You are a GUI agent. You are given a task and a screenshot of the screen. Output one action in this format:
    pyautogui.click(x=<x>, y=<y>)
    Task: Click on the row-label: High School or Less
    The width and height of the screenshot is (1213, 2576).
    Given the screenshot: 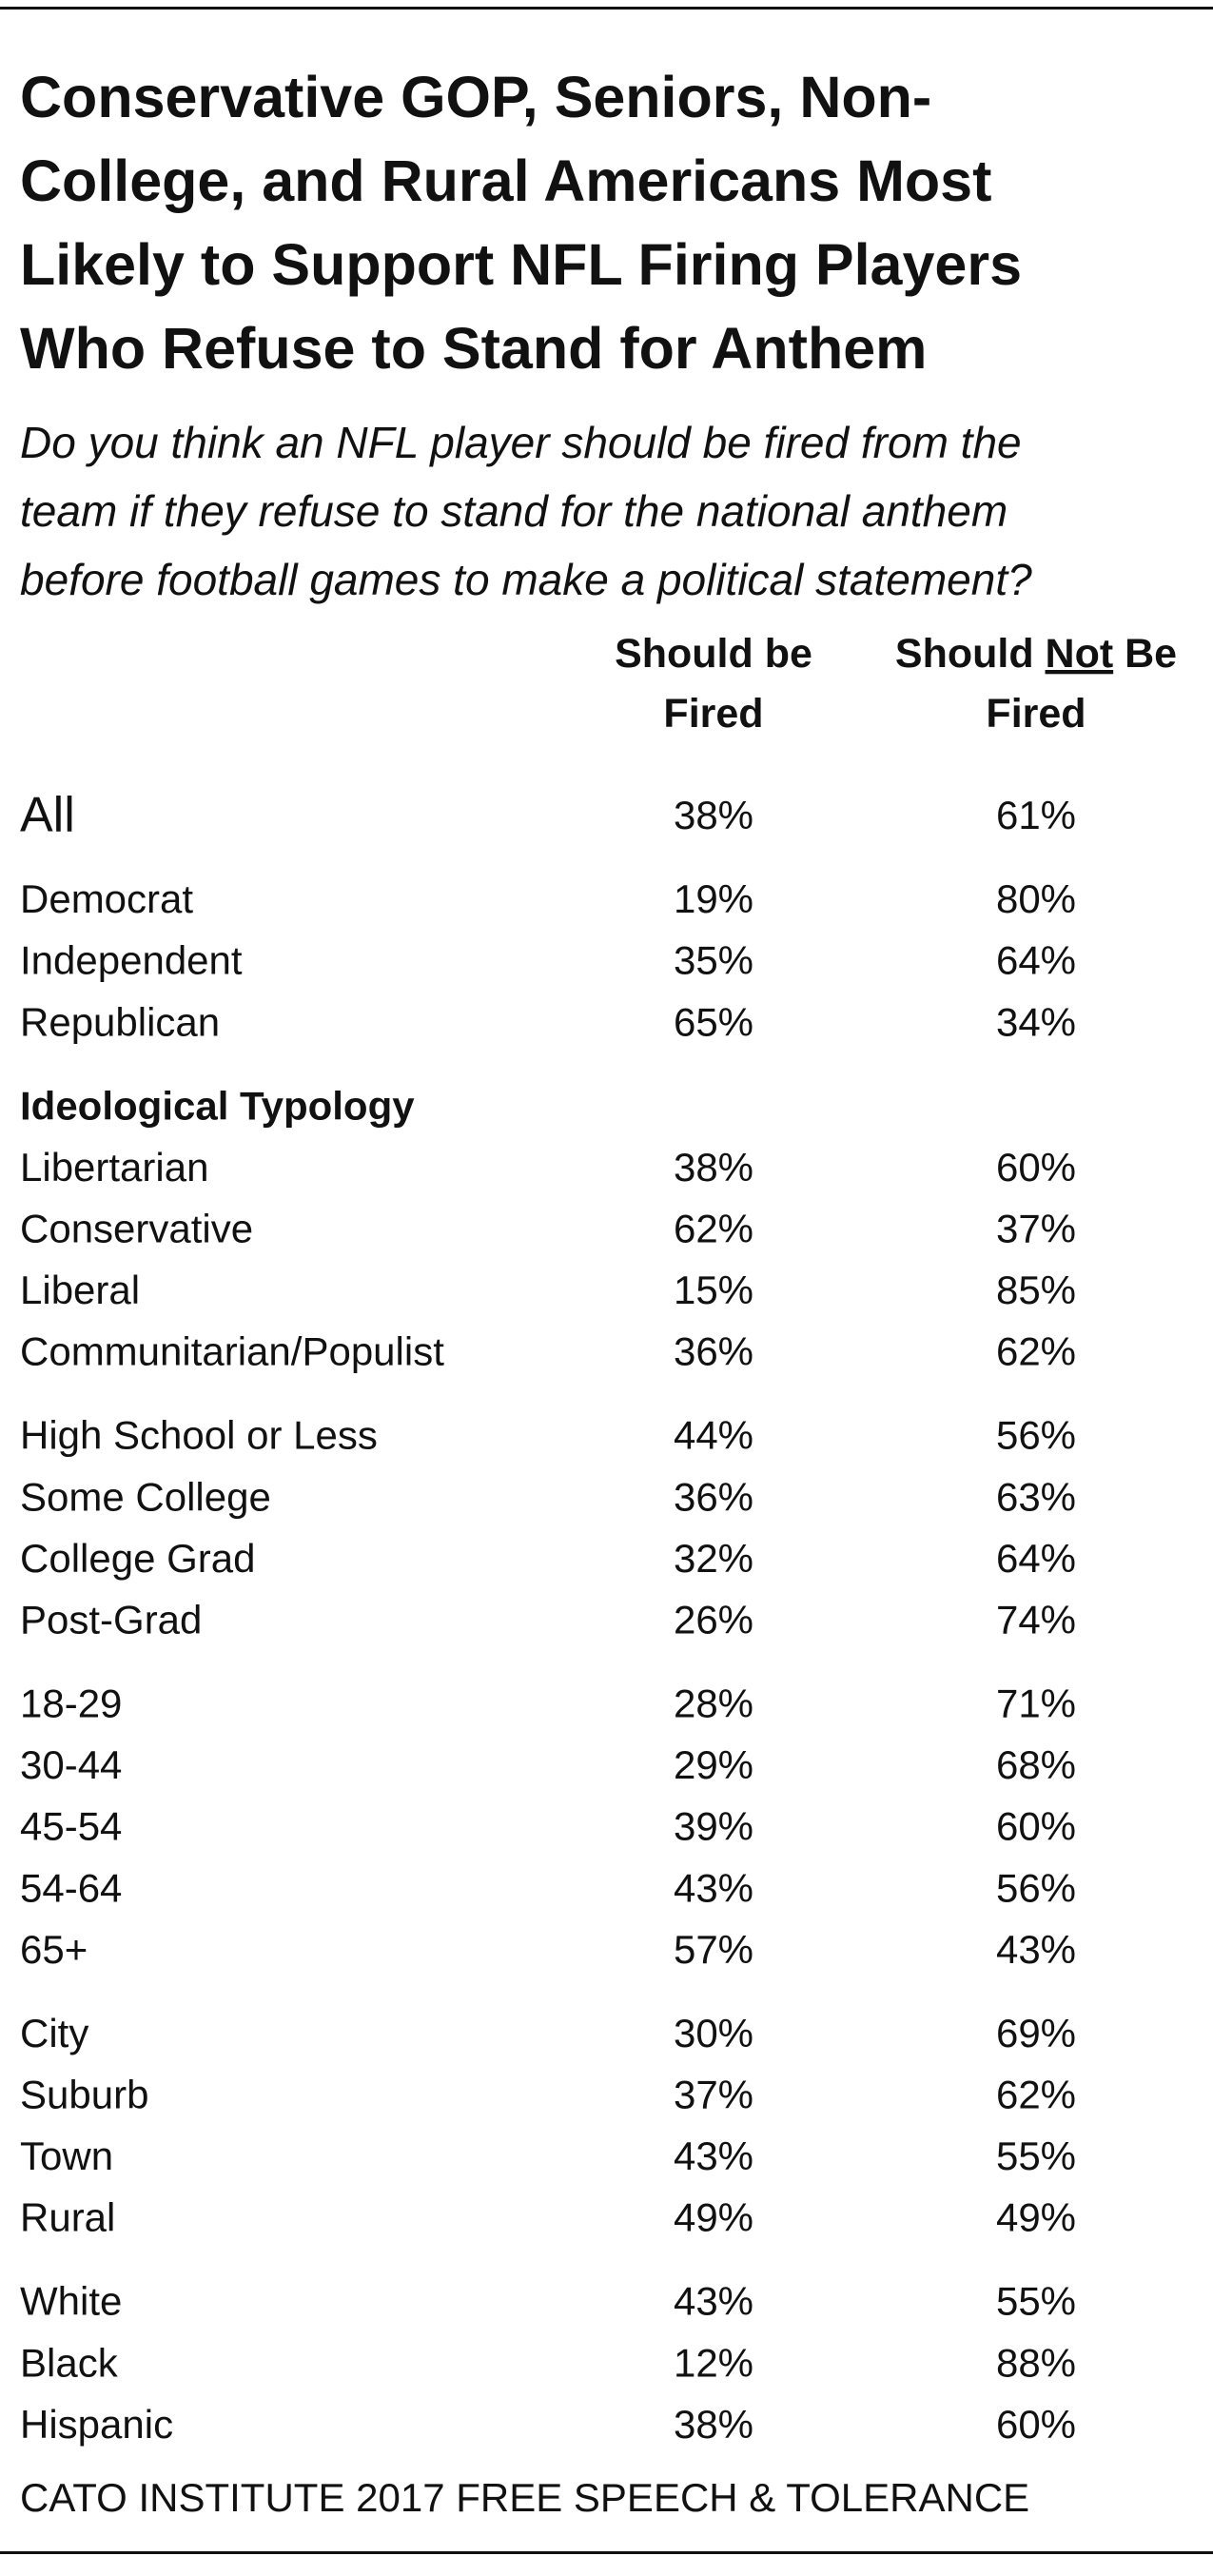 What is the action you would take?
    pyautogui.click(x=199, y=1435)
    